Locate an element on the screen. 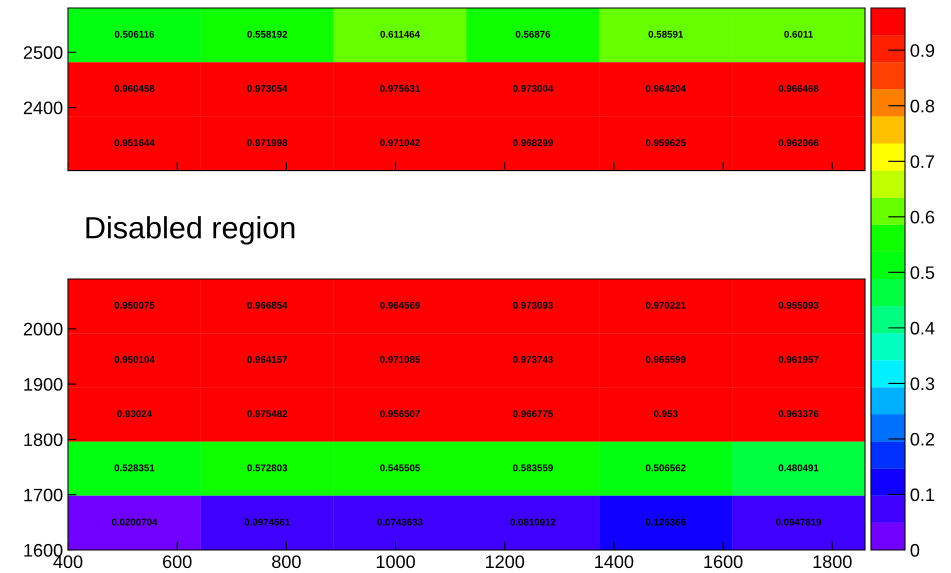 The width and height of the screenshot is (951, 573). data-label: 0.968299 is located at coordinates (533, 142).